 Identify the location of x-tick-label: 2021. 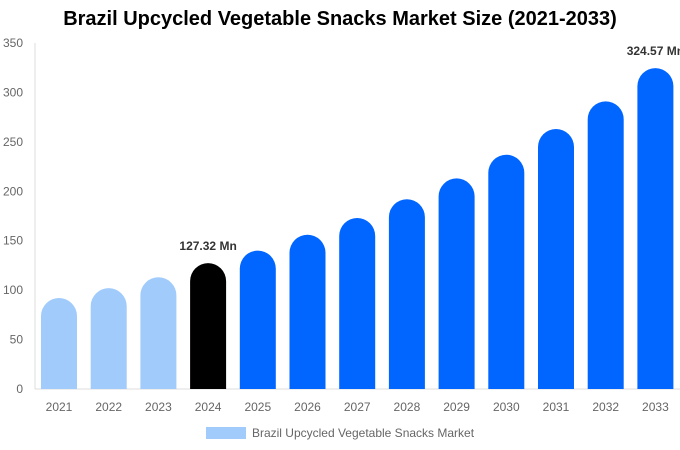
(59, 407).